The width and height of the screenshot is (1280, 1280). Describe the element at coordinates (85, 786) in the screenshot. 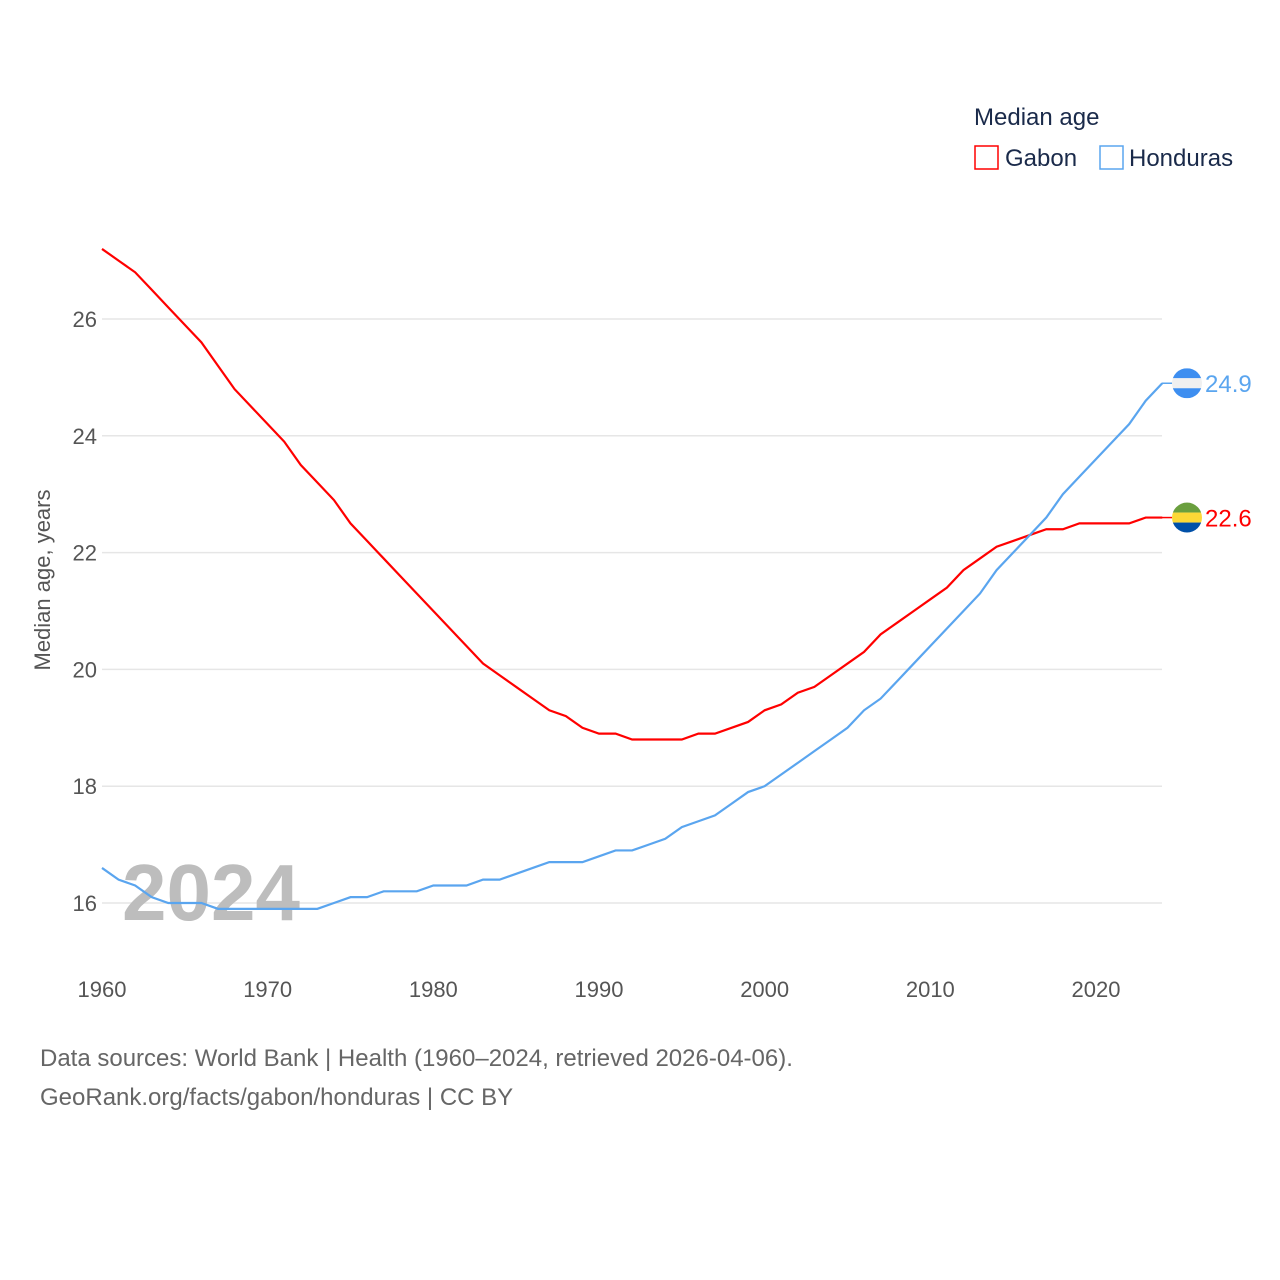

I see `y-tick-label: 18` at that location.